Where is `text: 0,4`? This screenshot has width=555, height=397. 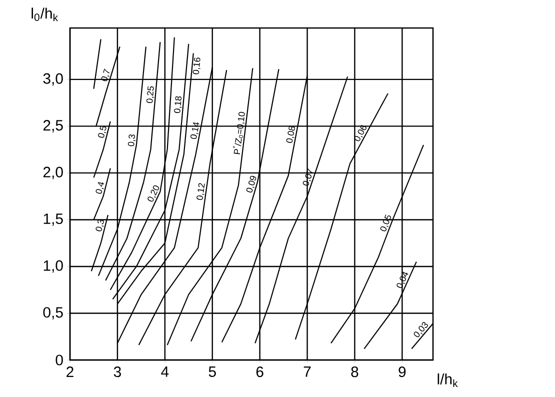 text: 0,4 is located at coordinates (100, 188).